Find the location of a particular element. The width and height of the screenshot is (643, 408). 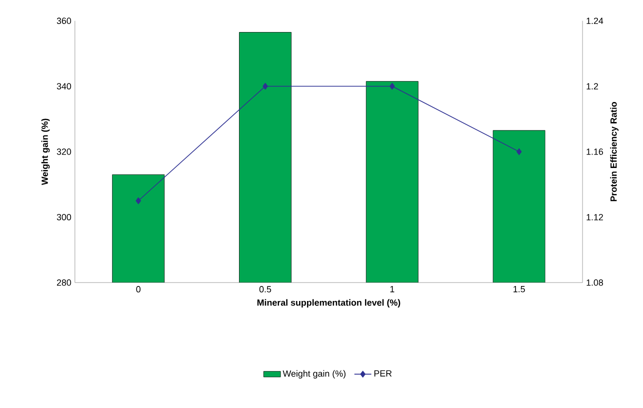

x-tick-label: 0.5 is located at coordinates (265, 289).